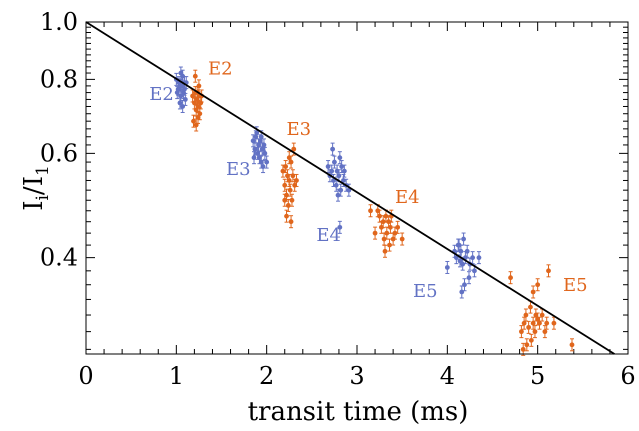 This screenshot has width=639, height=431. Describe the element at coordinates (59, 153) in the screenshot. I see `y-tick-label: 0.6` at that location.